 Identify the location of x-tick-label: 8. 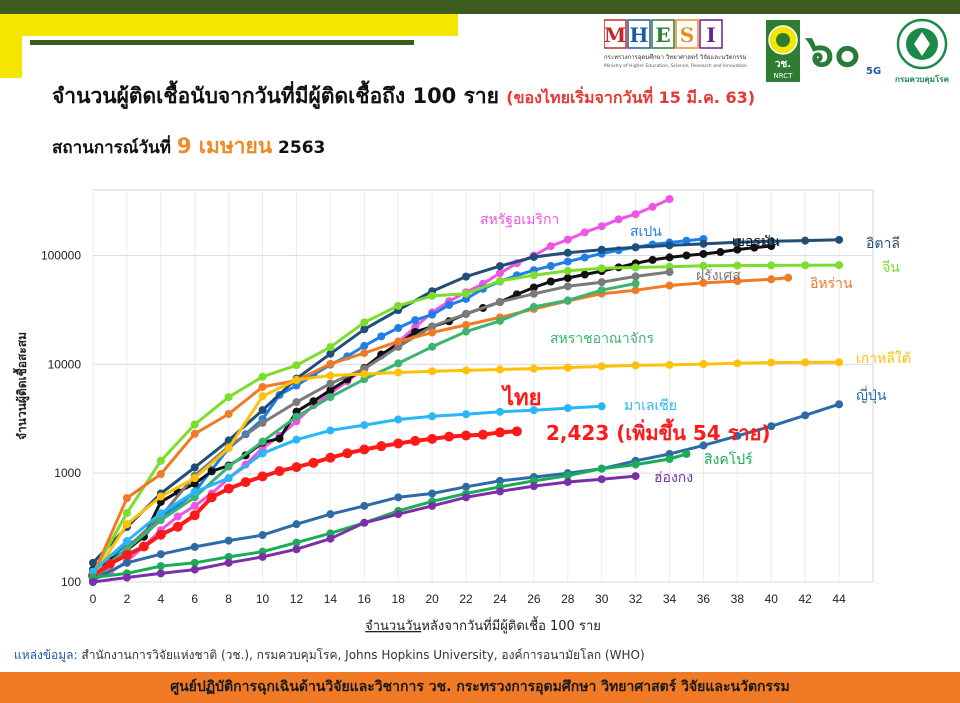
(228, 599).